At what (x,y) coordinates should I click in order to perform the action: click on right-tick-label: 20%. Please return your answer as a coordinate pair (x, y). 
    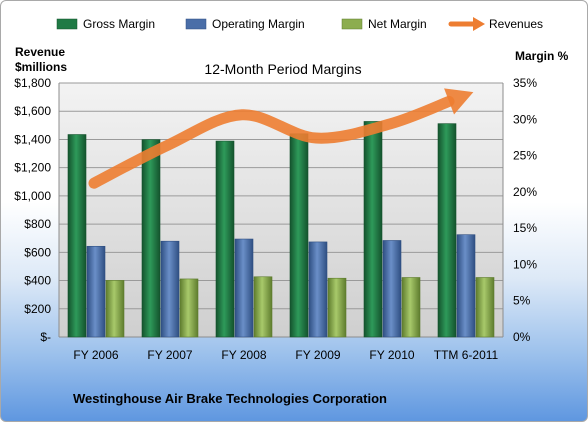
    Looking at the image, I should click on (525, 192).